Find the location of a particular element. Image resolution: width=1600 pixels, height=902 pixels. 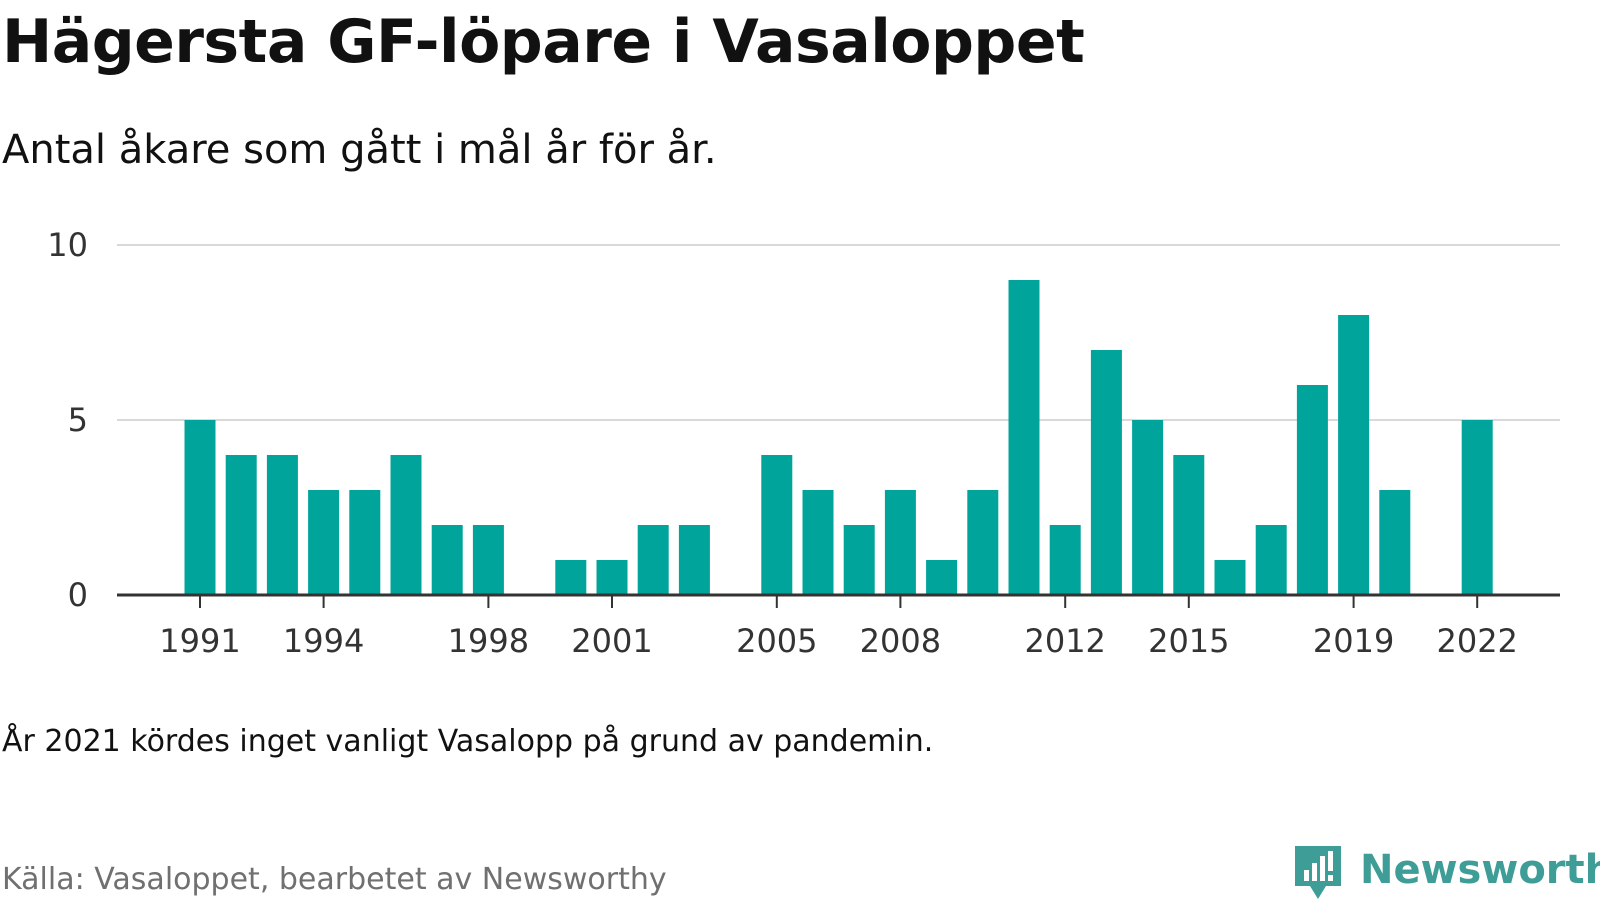

bar-2003 is located at coordinates (694, 560).